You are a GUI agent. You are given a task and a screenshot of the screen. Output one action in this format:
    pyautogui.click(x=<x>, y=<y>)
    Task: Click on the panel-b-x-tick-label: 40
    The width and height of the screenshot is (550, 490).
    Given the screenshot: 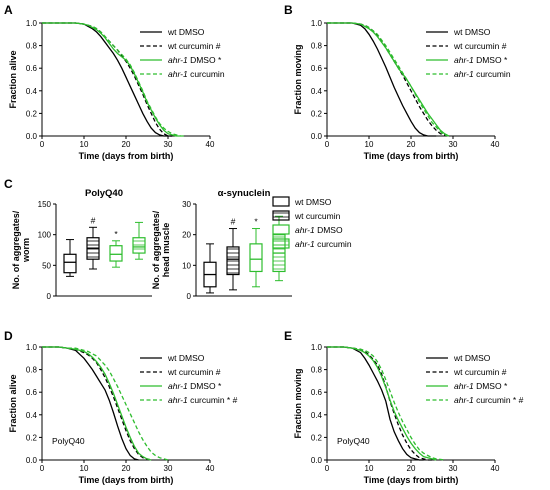 What is the action you would take?
    pyautogui.click(x=495, y=144)
    